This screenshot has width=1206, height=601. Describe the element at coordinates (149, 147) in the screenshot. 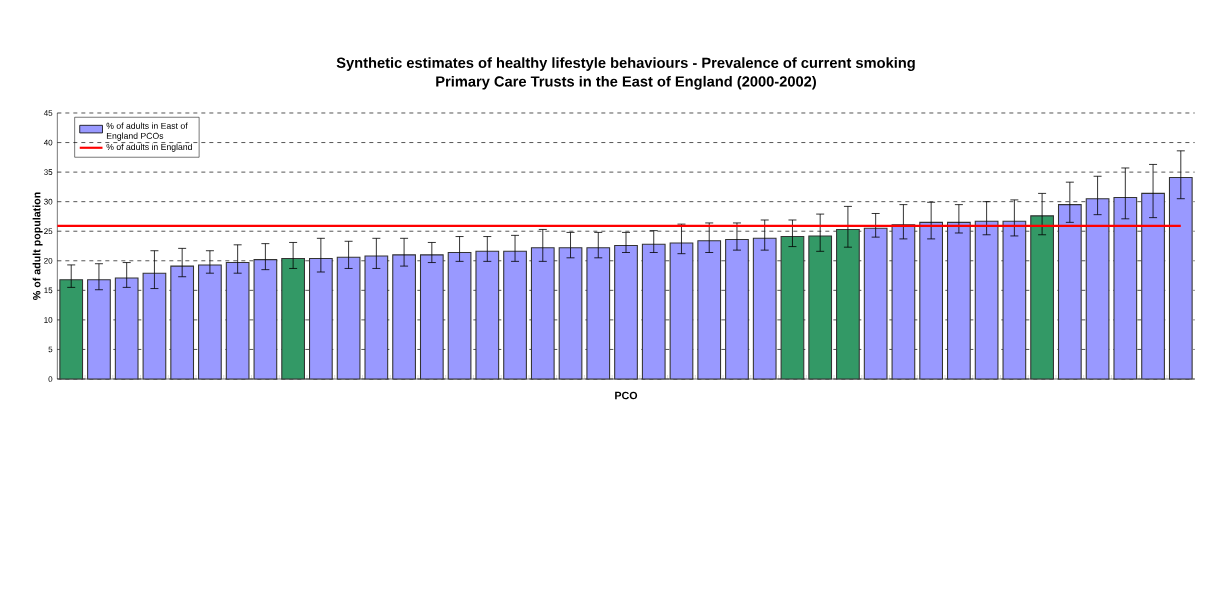

I see `legend-label: % of adults in England` at that location.